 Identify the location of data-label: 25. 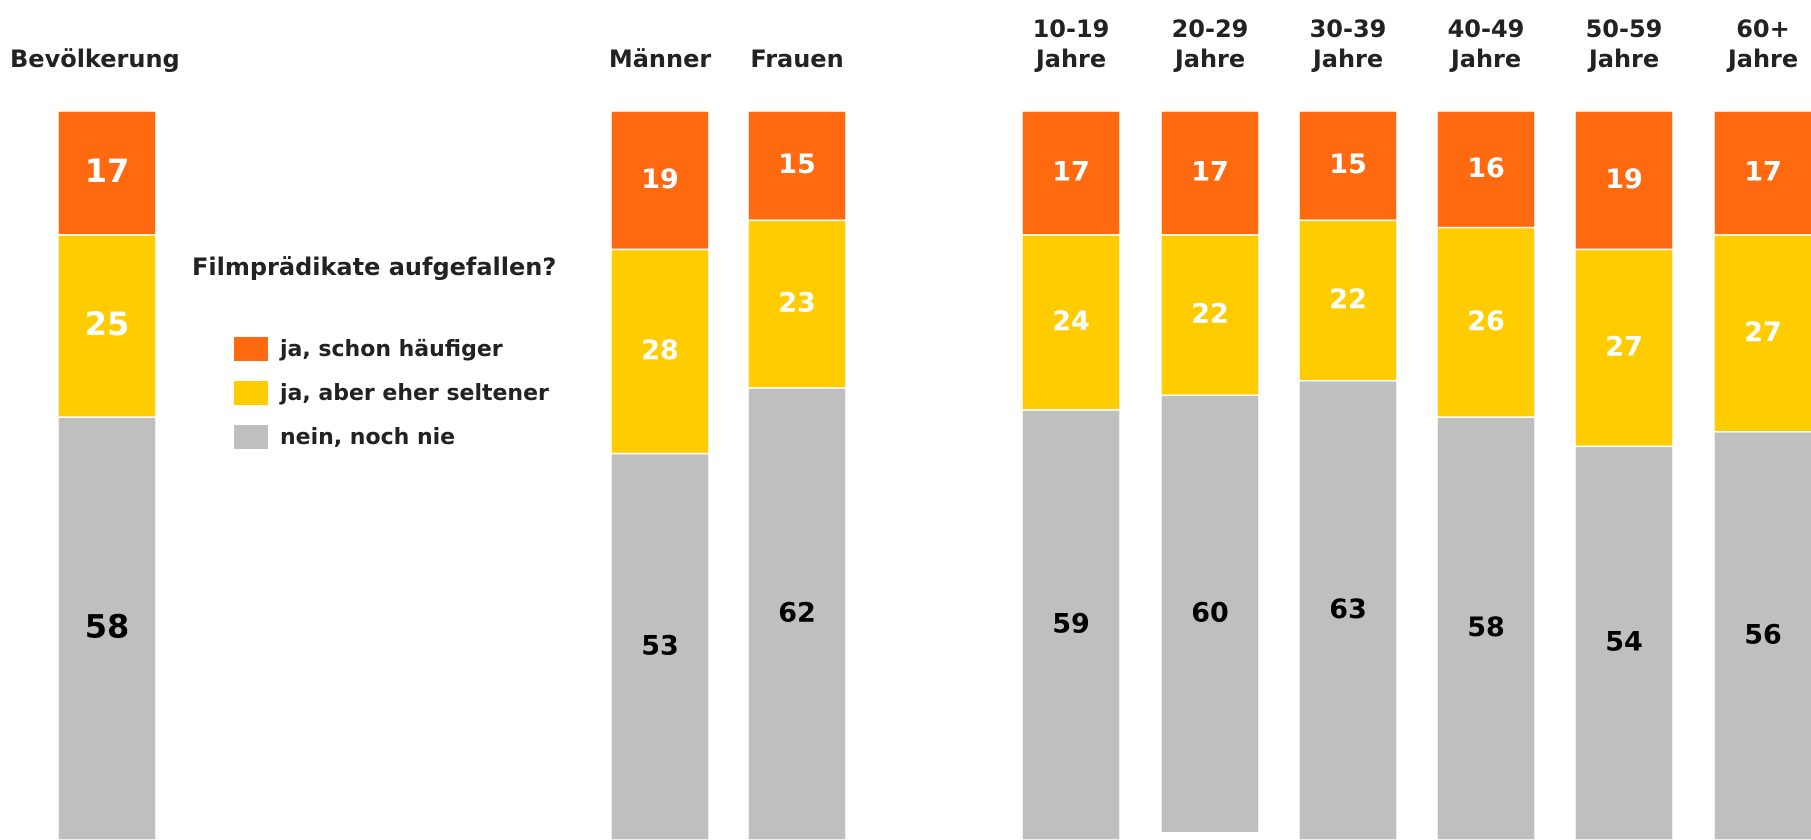
(107, 324).